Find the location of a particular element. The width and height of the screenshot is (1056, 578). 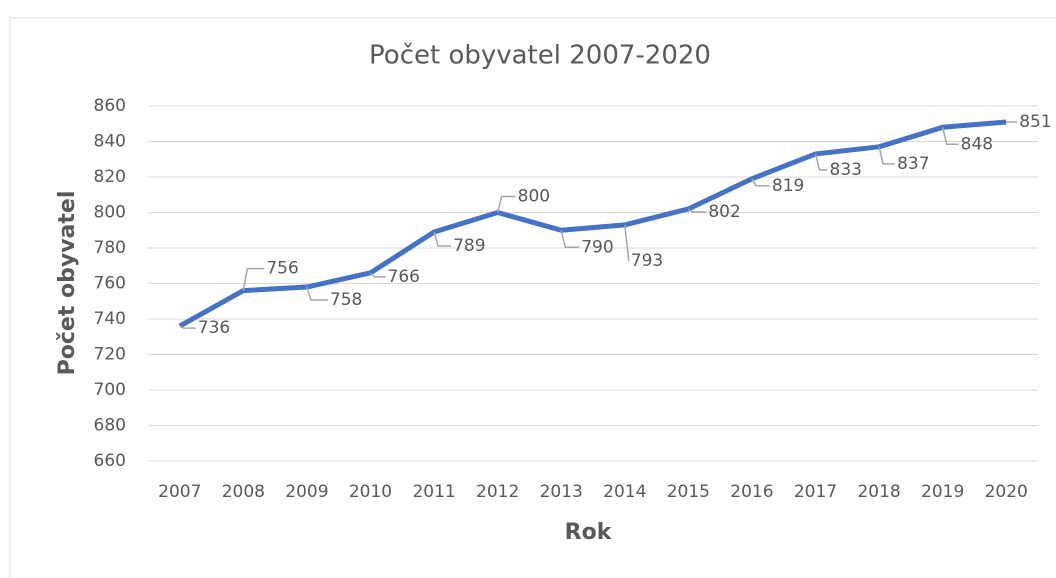

x-tick-label: 2008 is located at coordinates (243, 492).